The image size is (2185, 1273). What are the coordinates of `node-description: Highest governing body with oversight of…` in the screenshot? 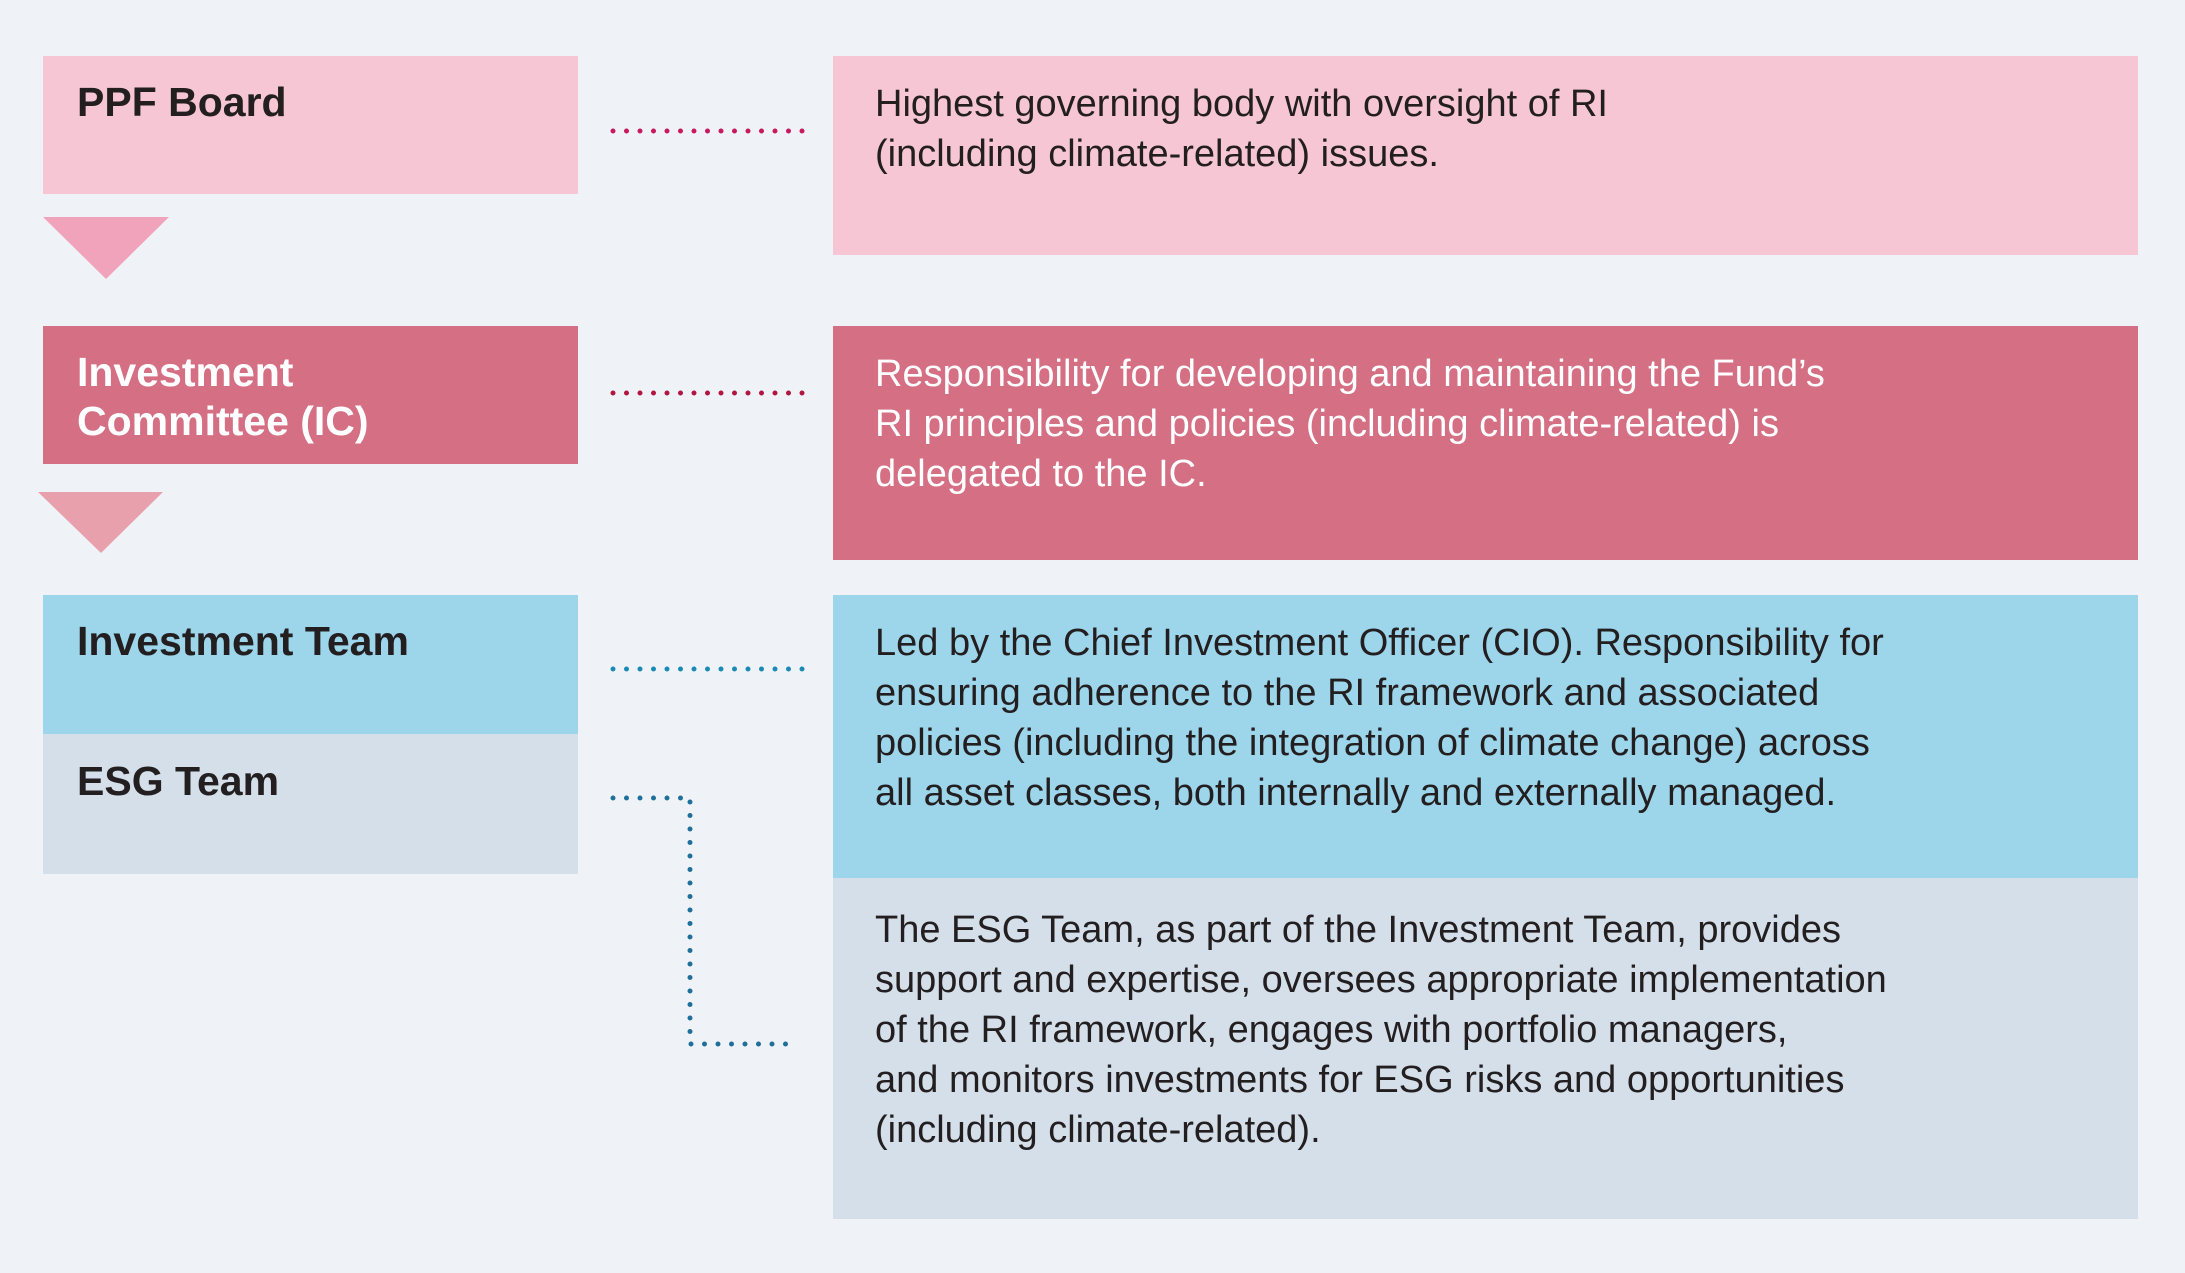 It's located at (1241, 104).